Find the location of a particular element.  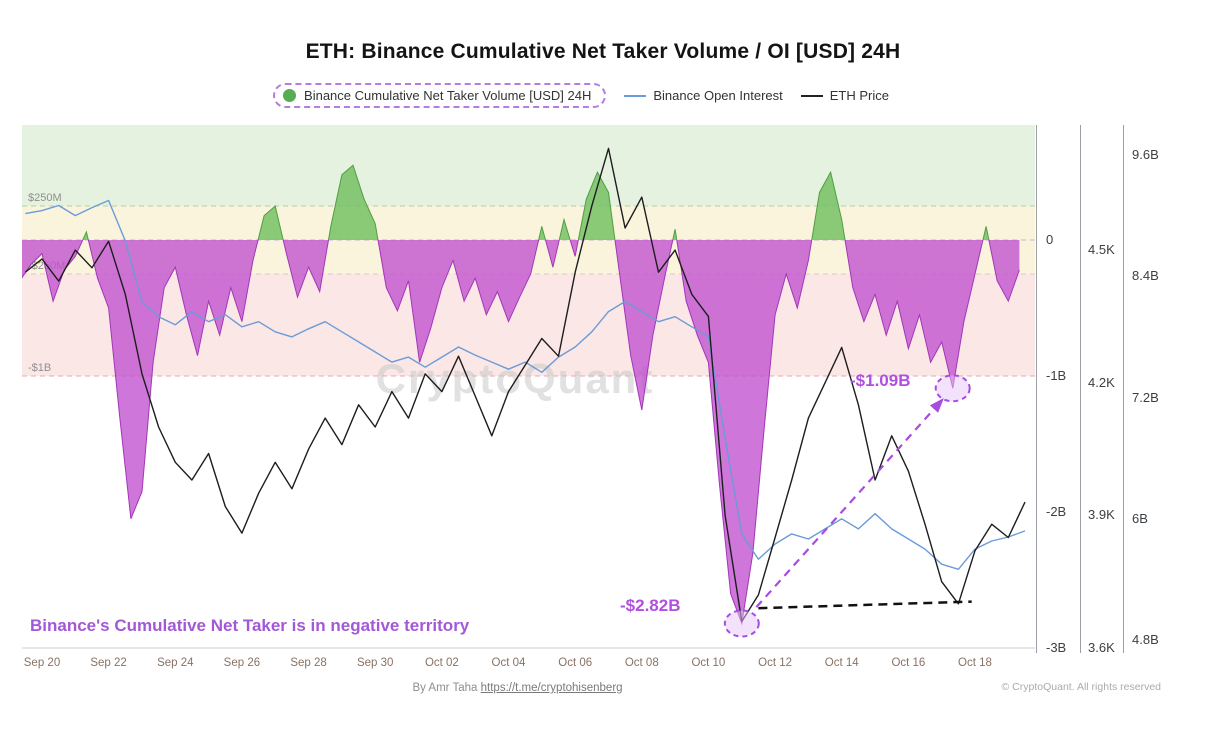

x-axis-label: Sep 28 is located at coordinates (308, 663).